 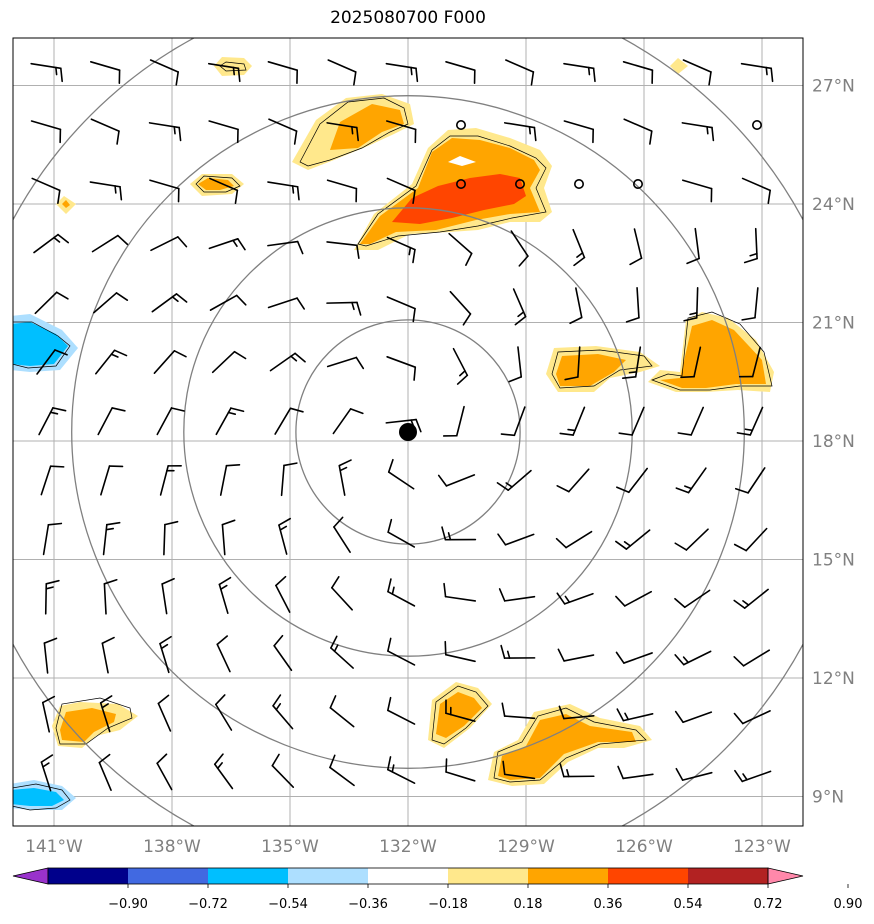 What do you see at coordinates (368, 904) in the screenshot?
I see `colorbar-tick-label-3: −0.36` at bounding box center [368, 904].